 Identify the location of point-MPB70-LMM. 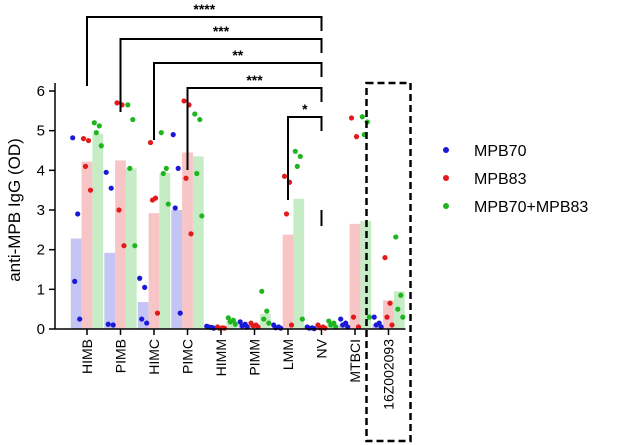
(281, 328).